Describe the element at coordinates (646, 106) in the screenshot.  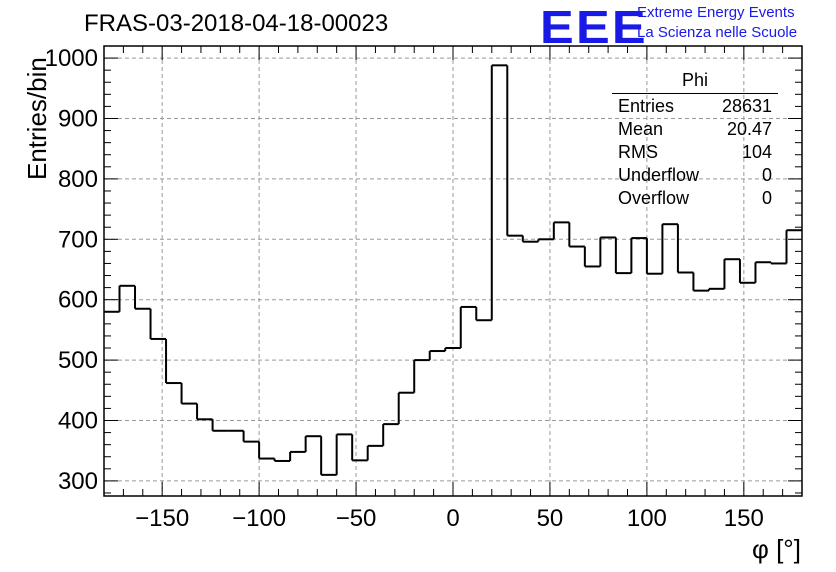
I see `stats-label: Entries` at that location.